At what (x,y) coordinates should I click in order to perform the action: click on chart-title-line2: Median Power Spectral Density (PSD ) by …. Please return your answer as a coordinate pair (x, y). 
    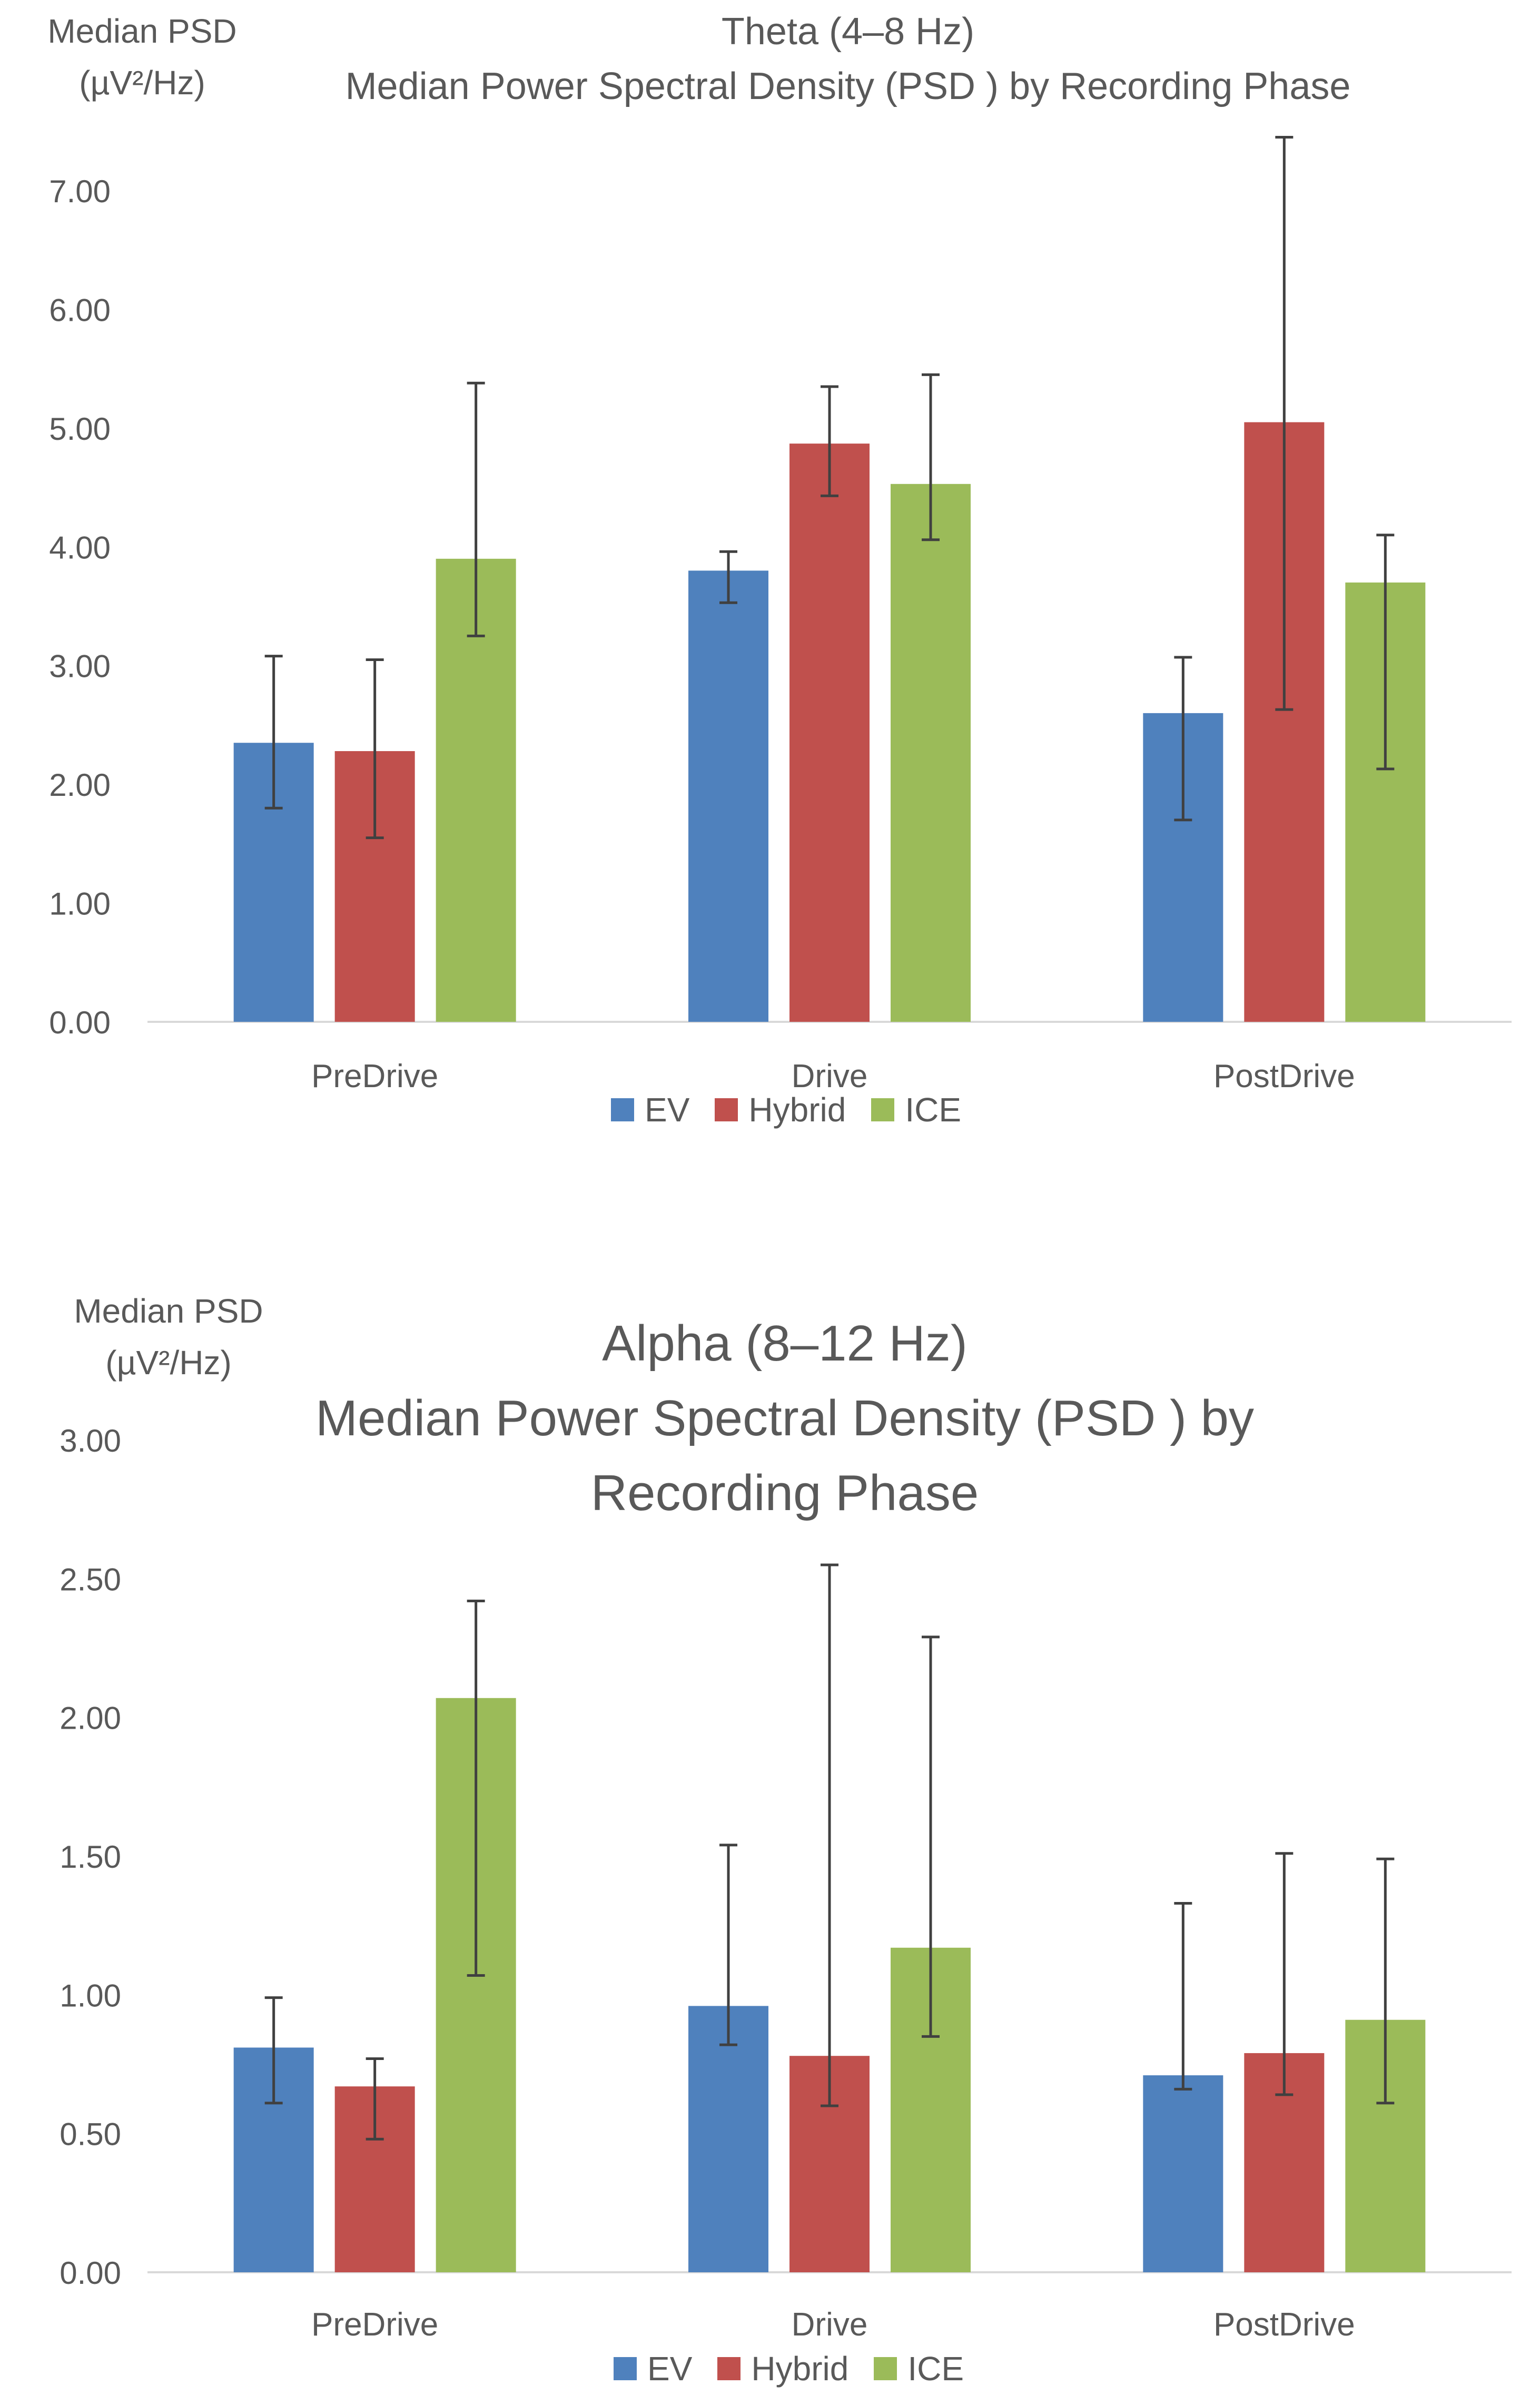
    Looking at the image, I should click on (848, 86).